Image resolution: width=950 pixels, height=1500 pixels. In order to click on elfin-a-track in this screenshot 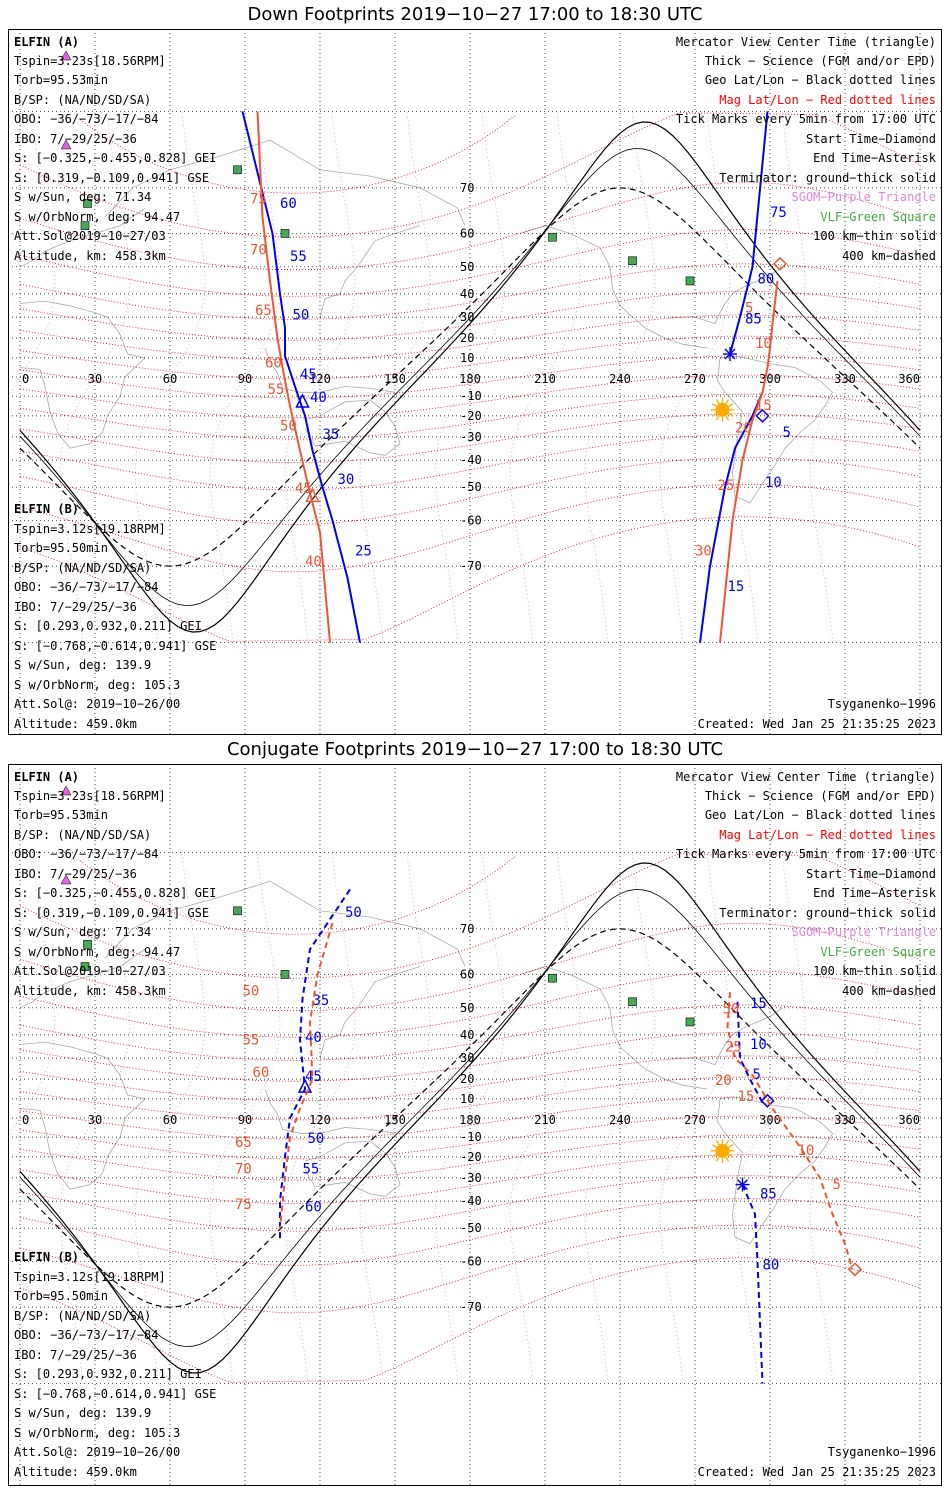, I will do `click(750, 1052)`.